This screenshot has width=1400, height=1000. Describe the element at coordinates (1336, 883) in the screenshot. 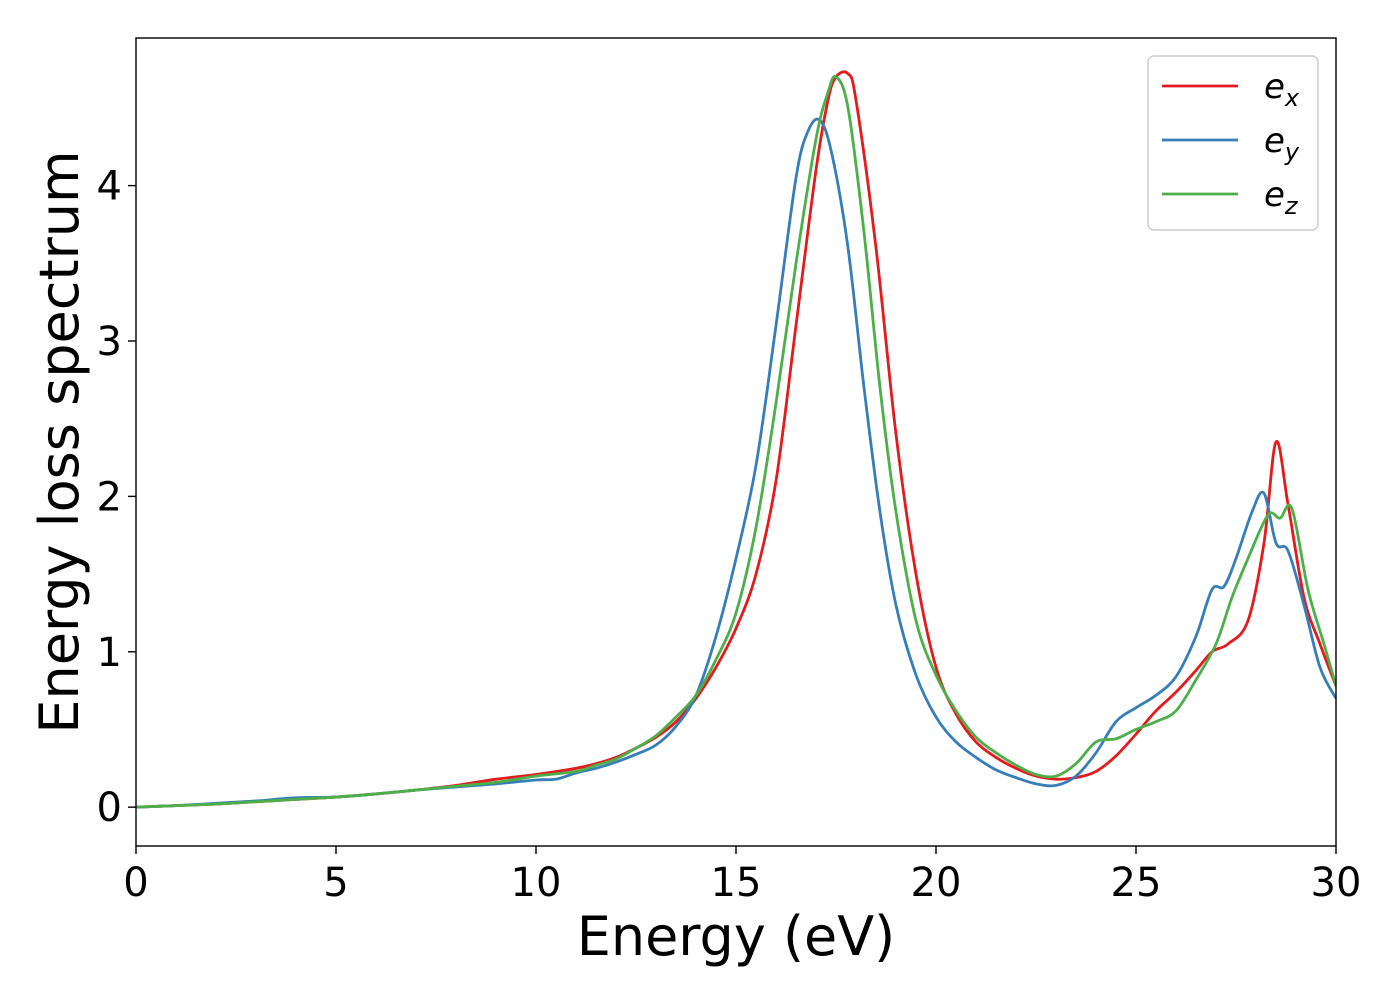

I see `x-tick-label: 30` at that location.